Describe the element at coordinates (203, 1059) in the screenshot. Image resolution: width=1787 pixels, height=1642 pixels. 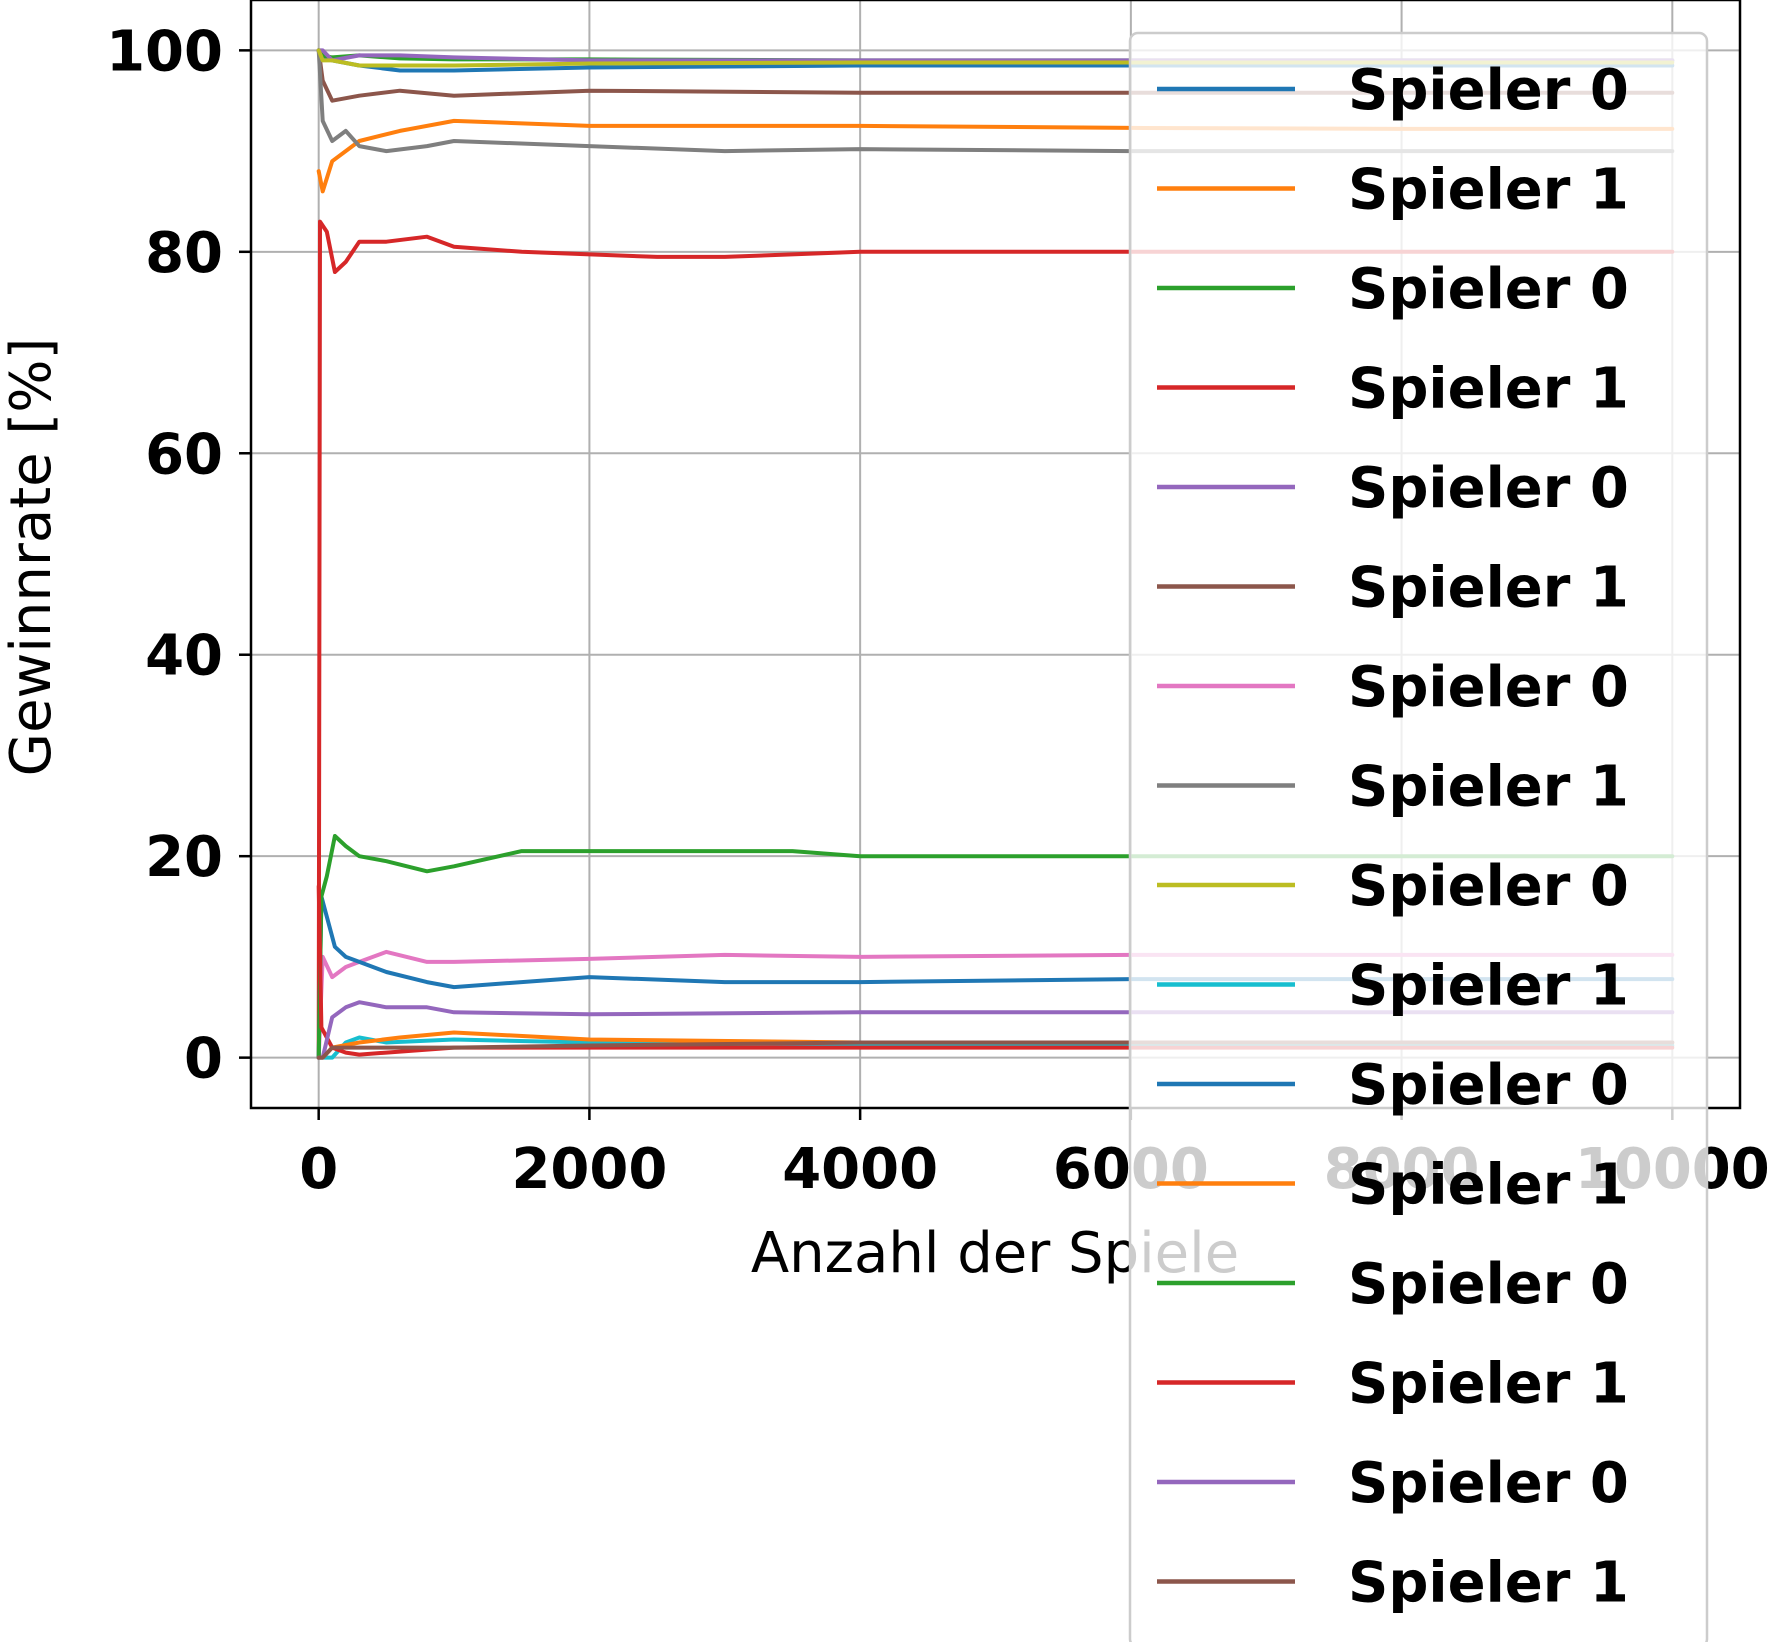
I see `y-tick-label-0: 0` at that location.